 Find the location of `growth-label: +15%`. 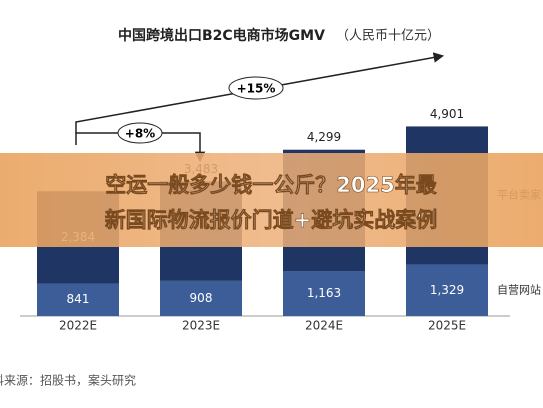

growth-label: +15% is located at coordinates (256, 89).